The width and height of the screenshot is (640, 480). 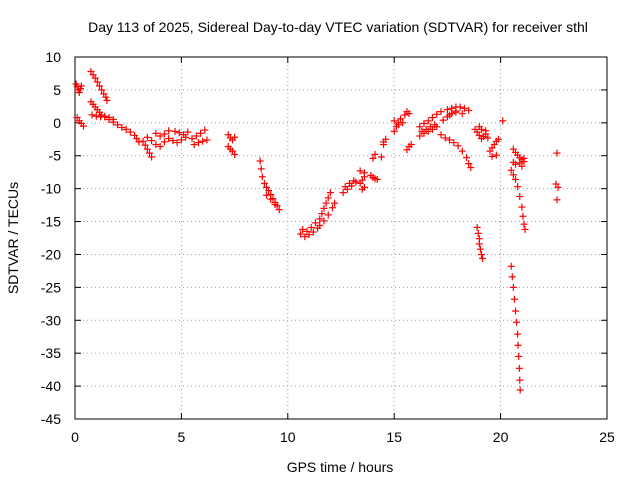 I want to click on x-axis-label: GPS time / hours, so click(x=340, y=467).